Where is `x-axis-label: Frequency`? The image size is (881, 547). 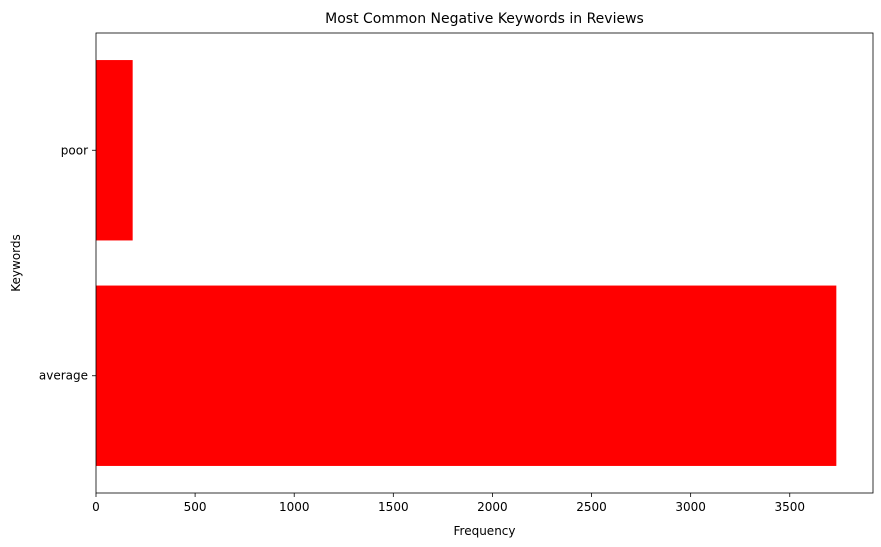
x-axis-label: Frequency is located at coordinates (485, 531).